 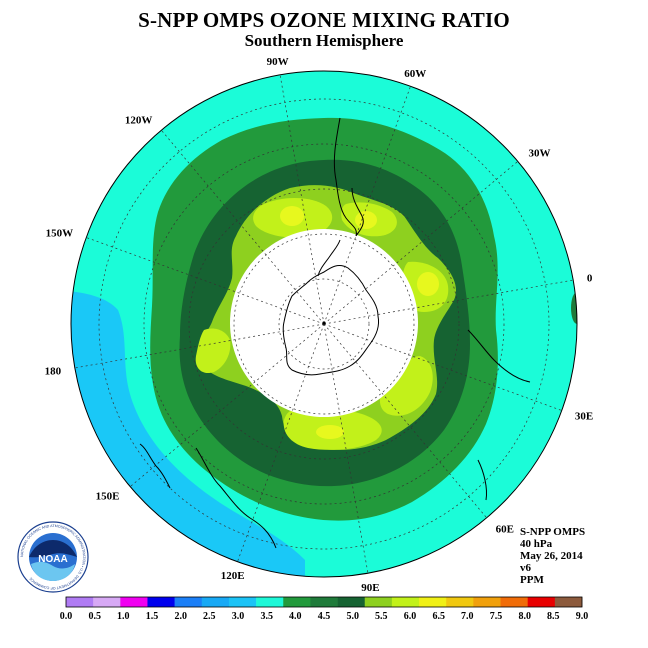 What do you see at coordinates (329, 258) in the screenshot?
I see `antarctic-peninsula` at bounding box center [329, 258].